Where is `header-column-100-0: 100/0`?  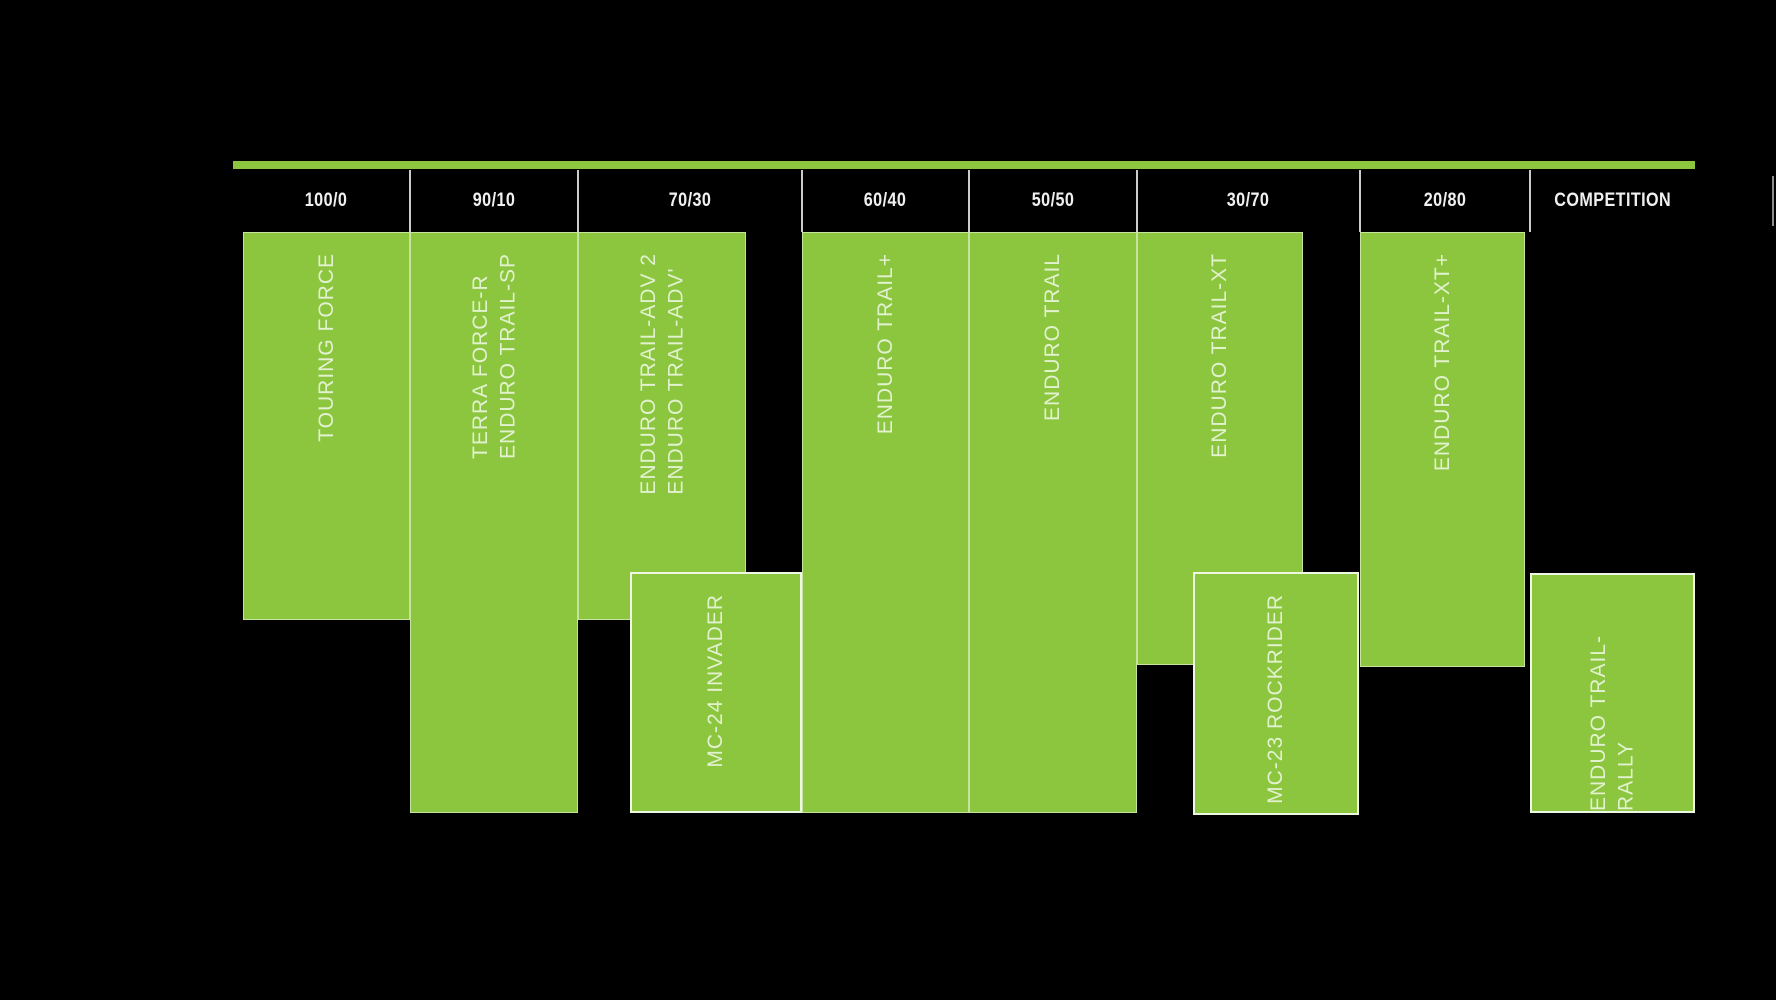
header-column-100-0: 100/0 is located at coordinates (326, 201).